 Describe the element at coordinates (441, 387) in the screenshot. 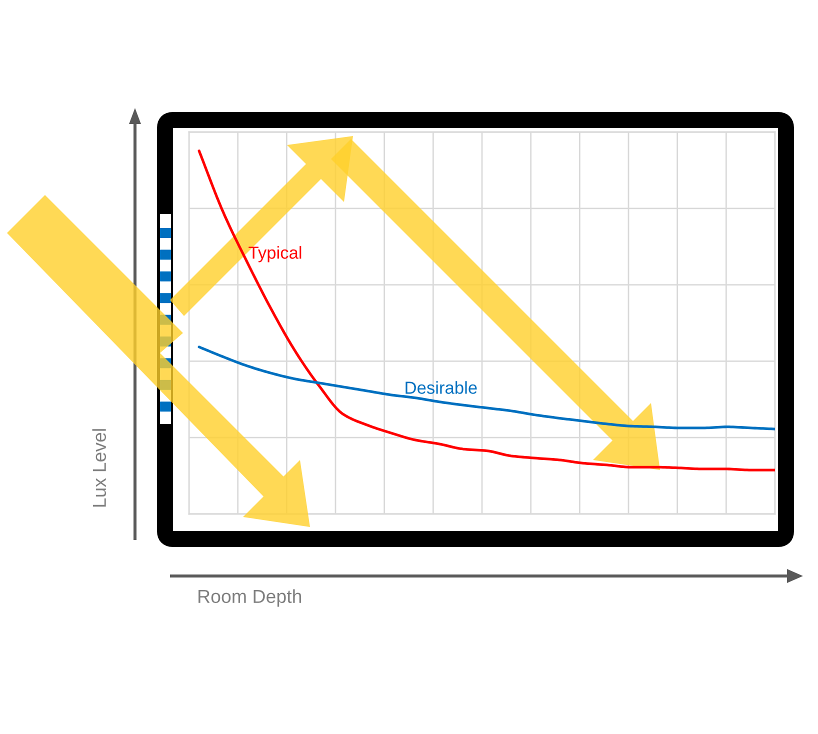

I see `series-label: Desirable` at that location.